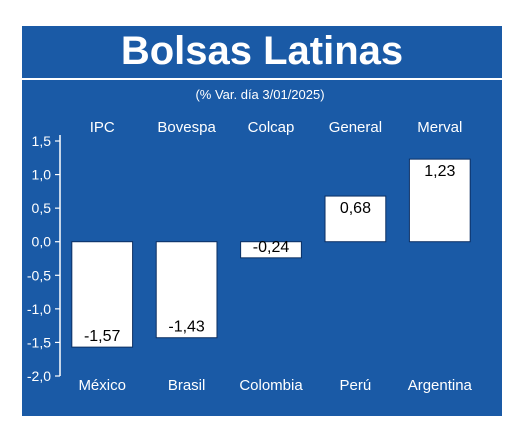  Describe the element at coordinates (42, 141) in the screenshot. I see `y-tick-label: 1,5` at that location.